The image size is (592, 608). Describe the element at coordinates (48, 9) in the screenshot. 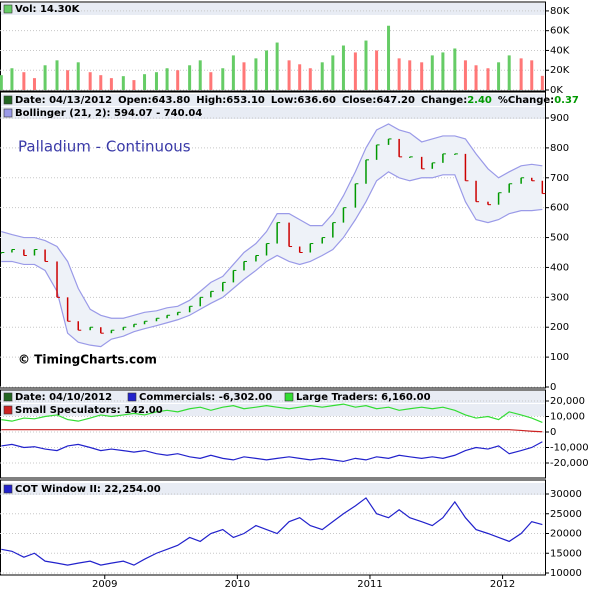

I see `panel-title: Vol: 14.30K` at that location.